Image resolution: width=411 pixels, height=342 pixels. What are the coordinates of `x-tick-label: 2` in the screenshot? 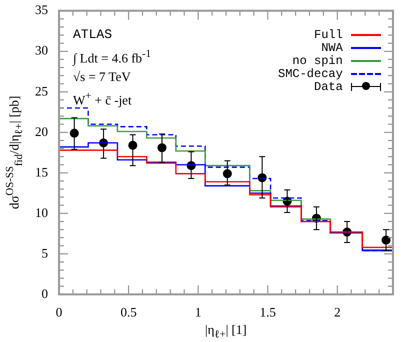 It's located at (337, 312).